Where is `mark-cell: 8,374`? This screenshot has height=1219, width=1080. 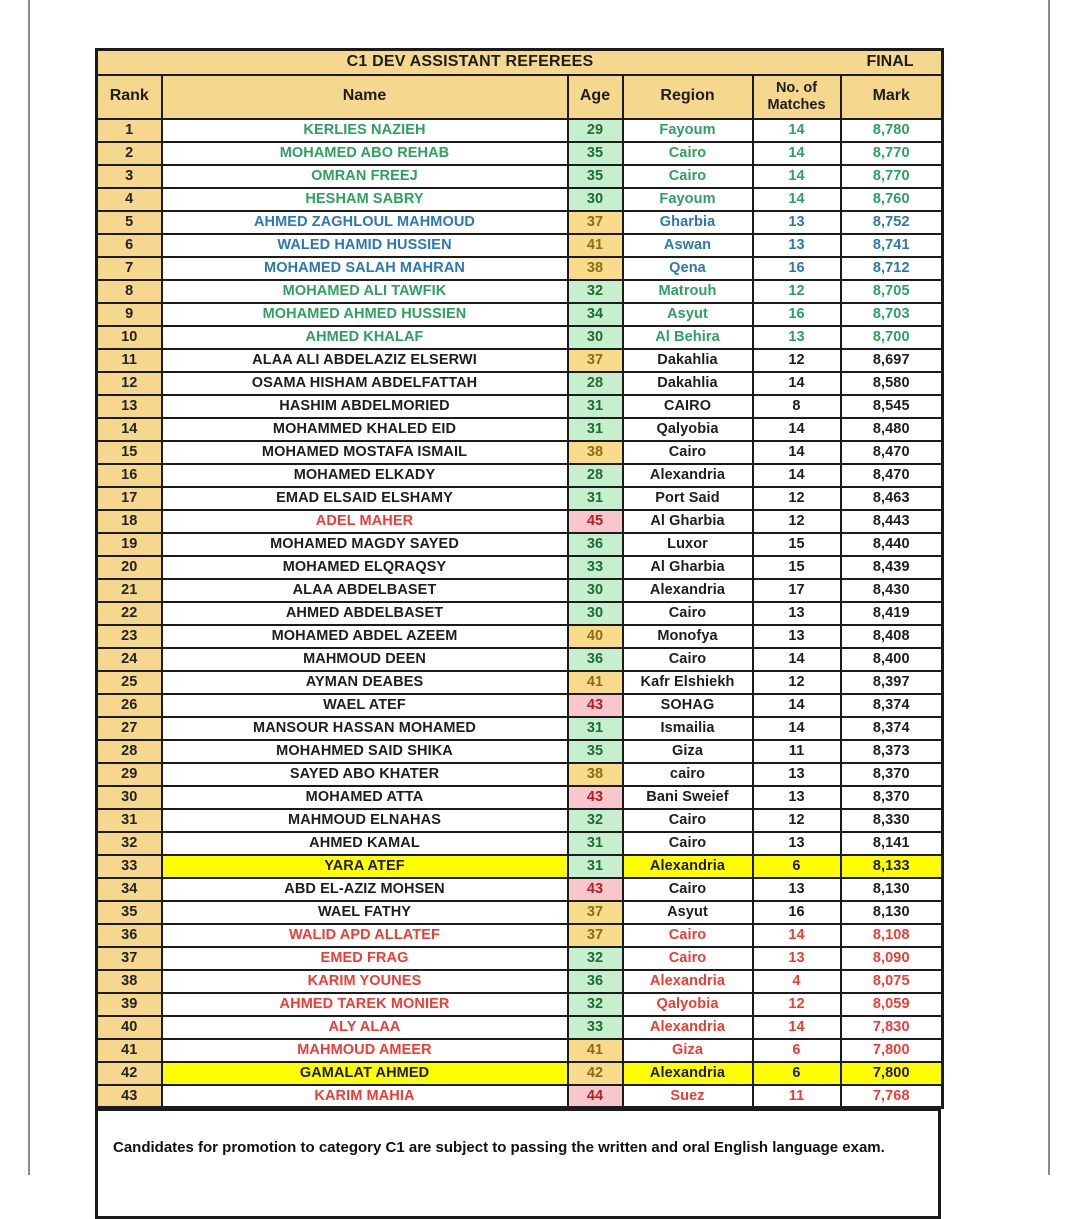
mark-cell: 8,374 is located at coordinates (891, 705).